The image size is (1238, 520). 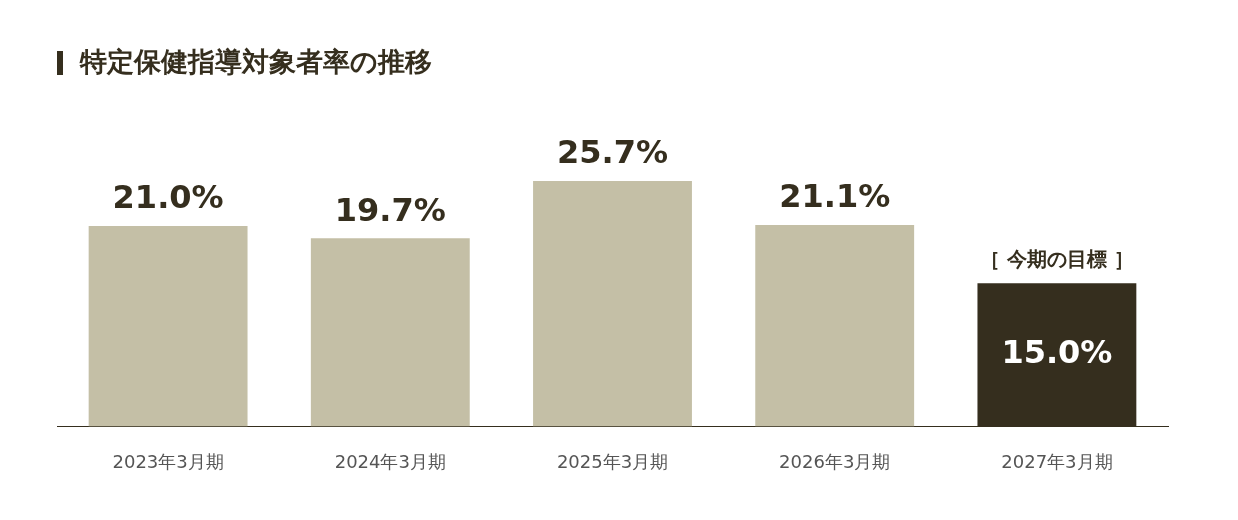 I want to click on annotation: ［ 今期の目標 ］, so click(x=1056, y=259).